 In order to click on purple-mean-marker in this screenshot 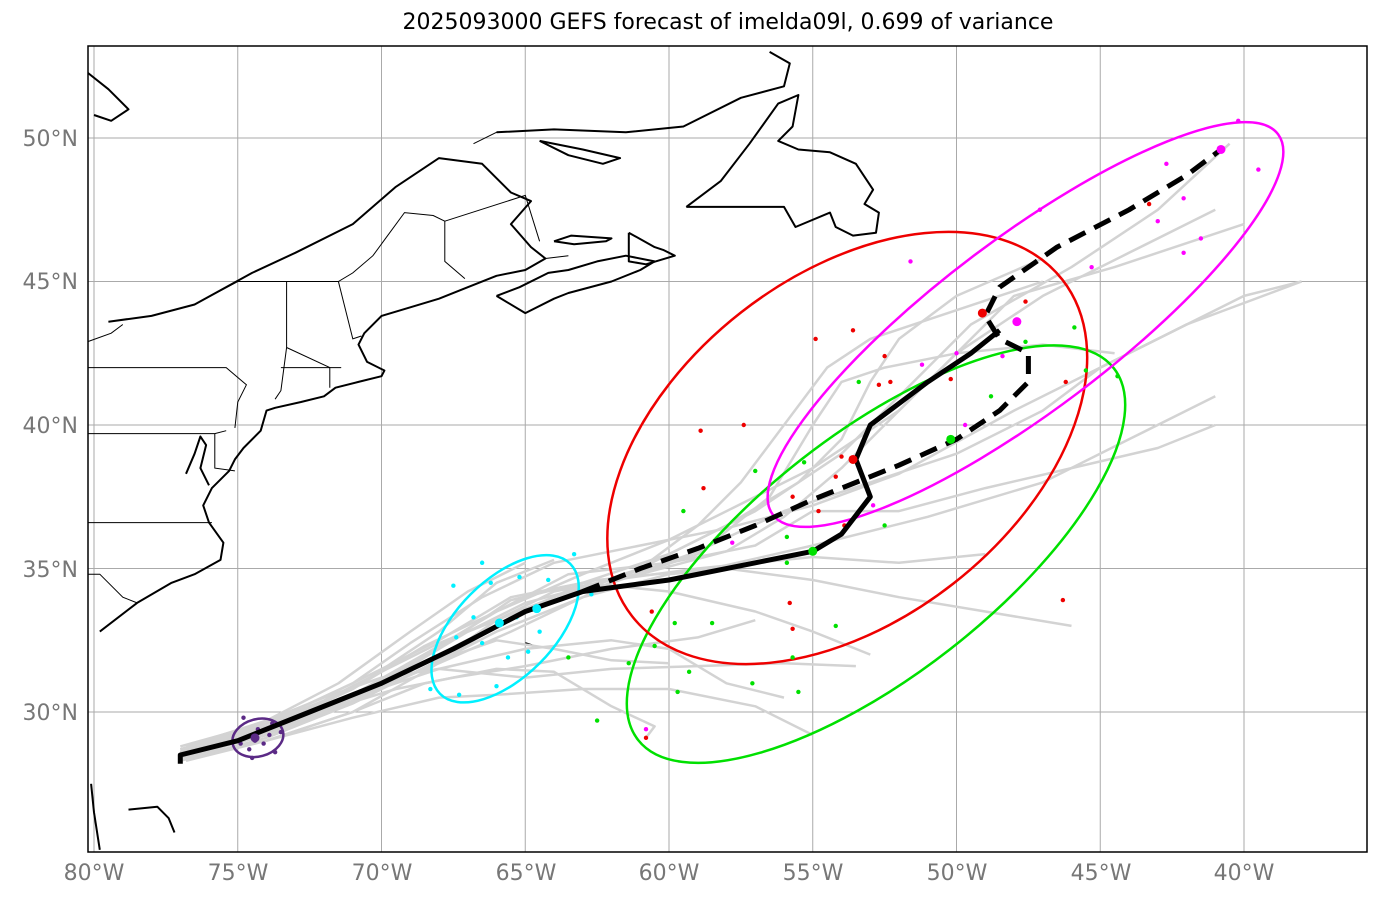, I will do `click(255, 738)`.